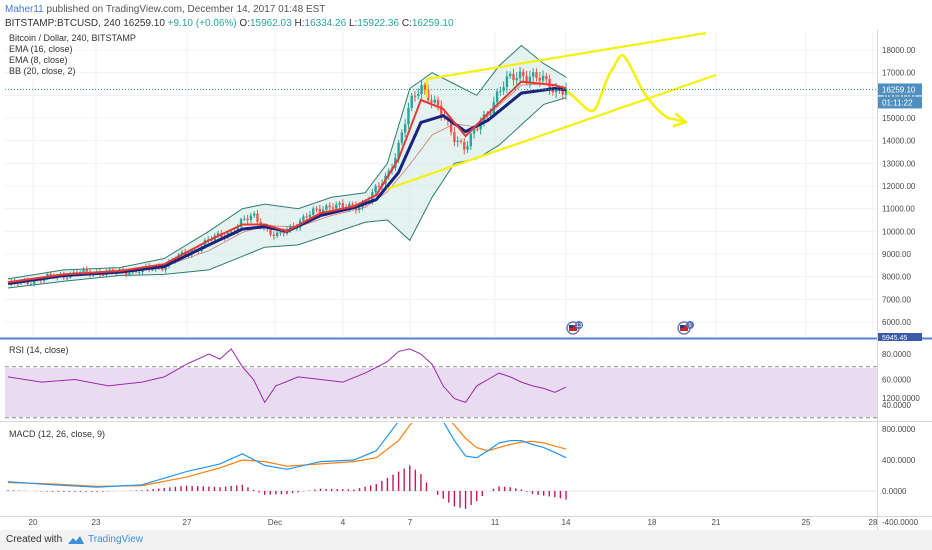 This screenshot has width=932, height=550. What do you see at coordinates (42, 71) in the screenshot?
I see `legend-bb: BB (20, close, 2)` at bounding box center [42, 71].